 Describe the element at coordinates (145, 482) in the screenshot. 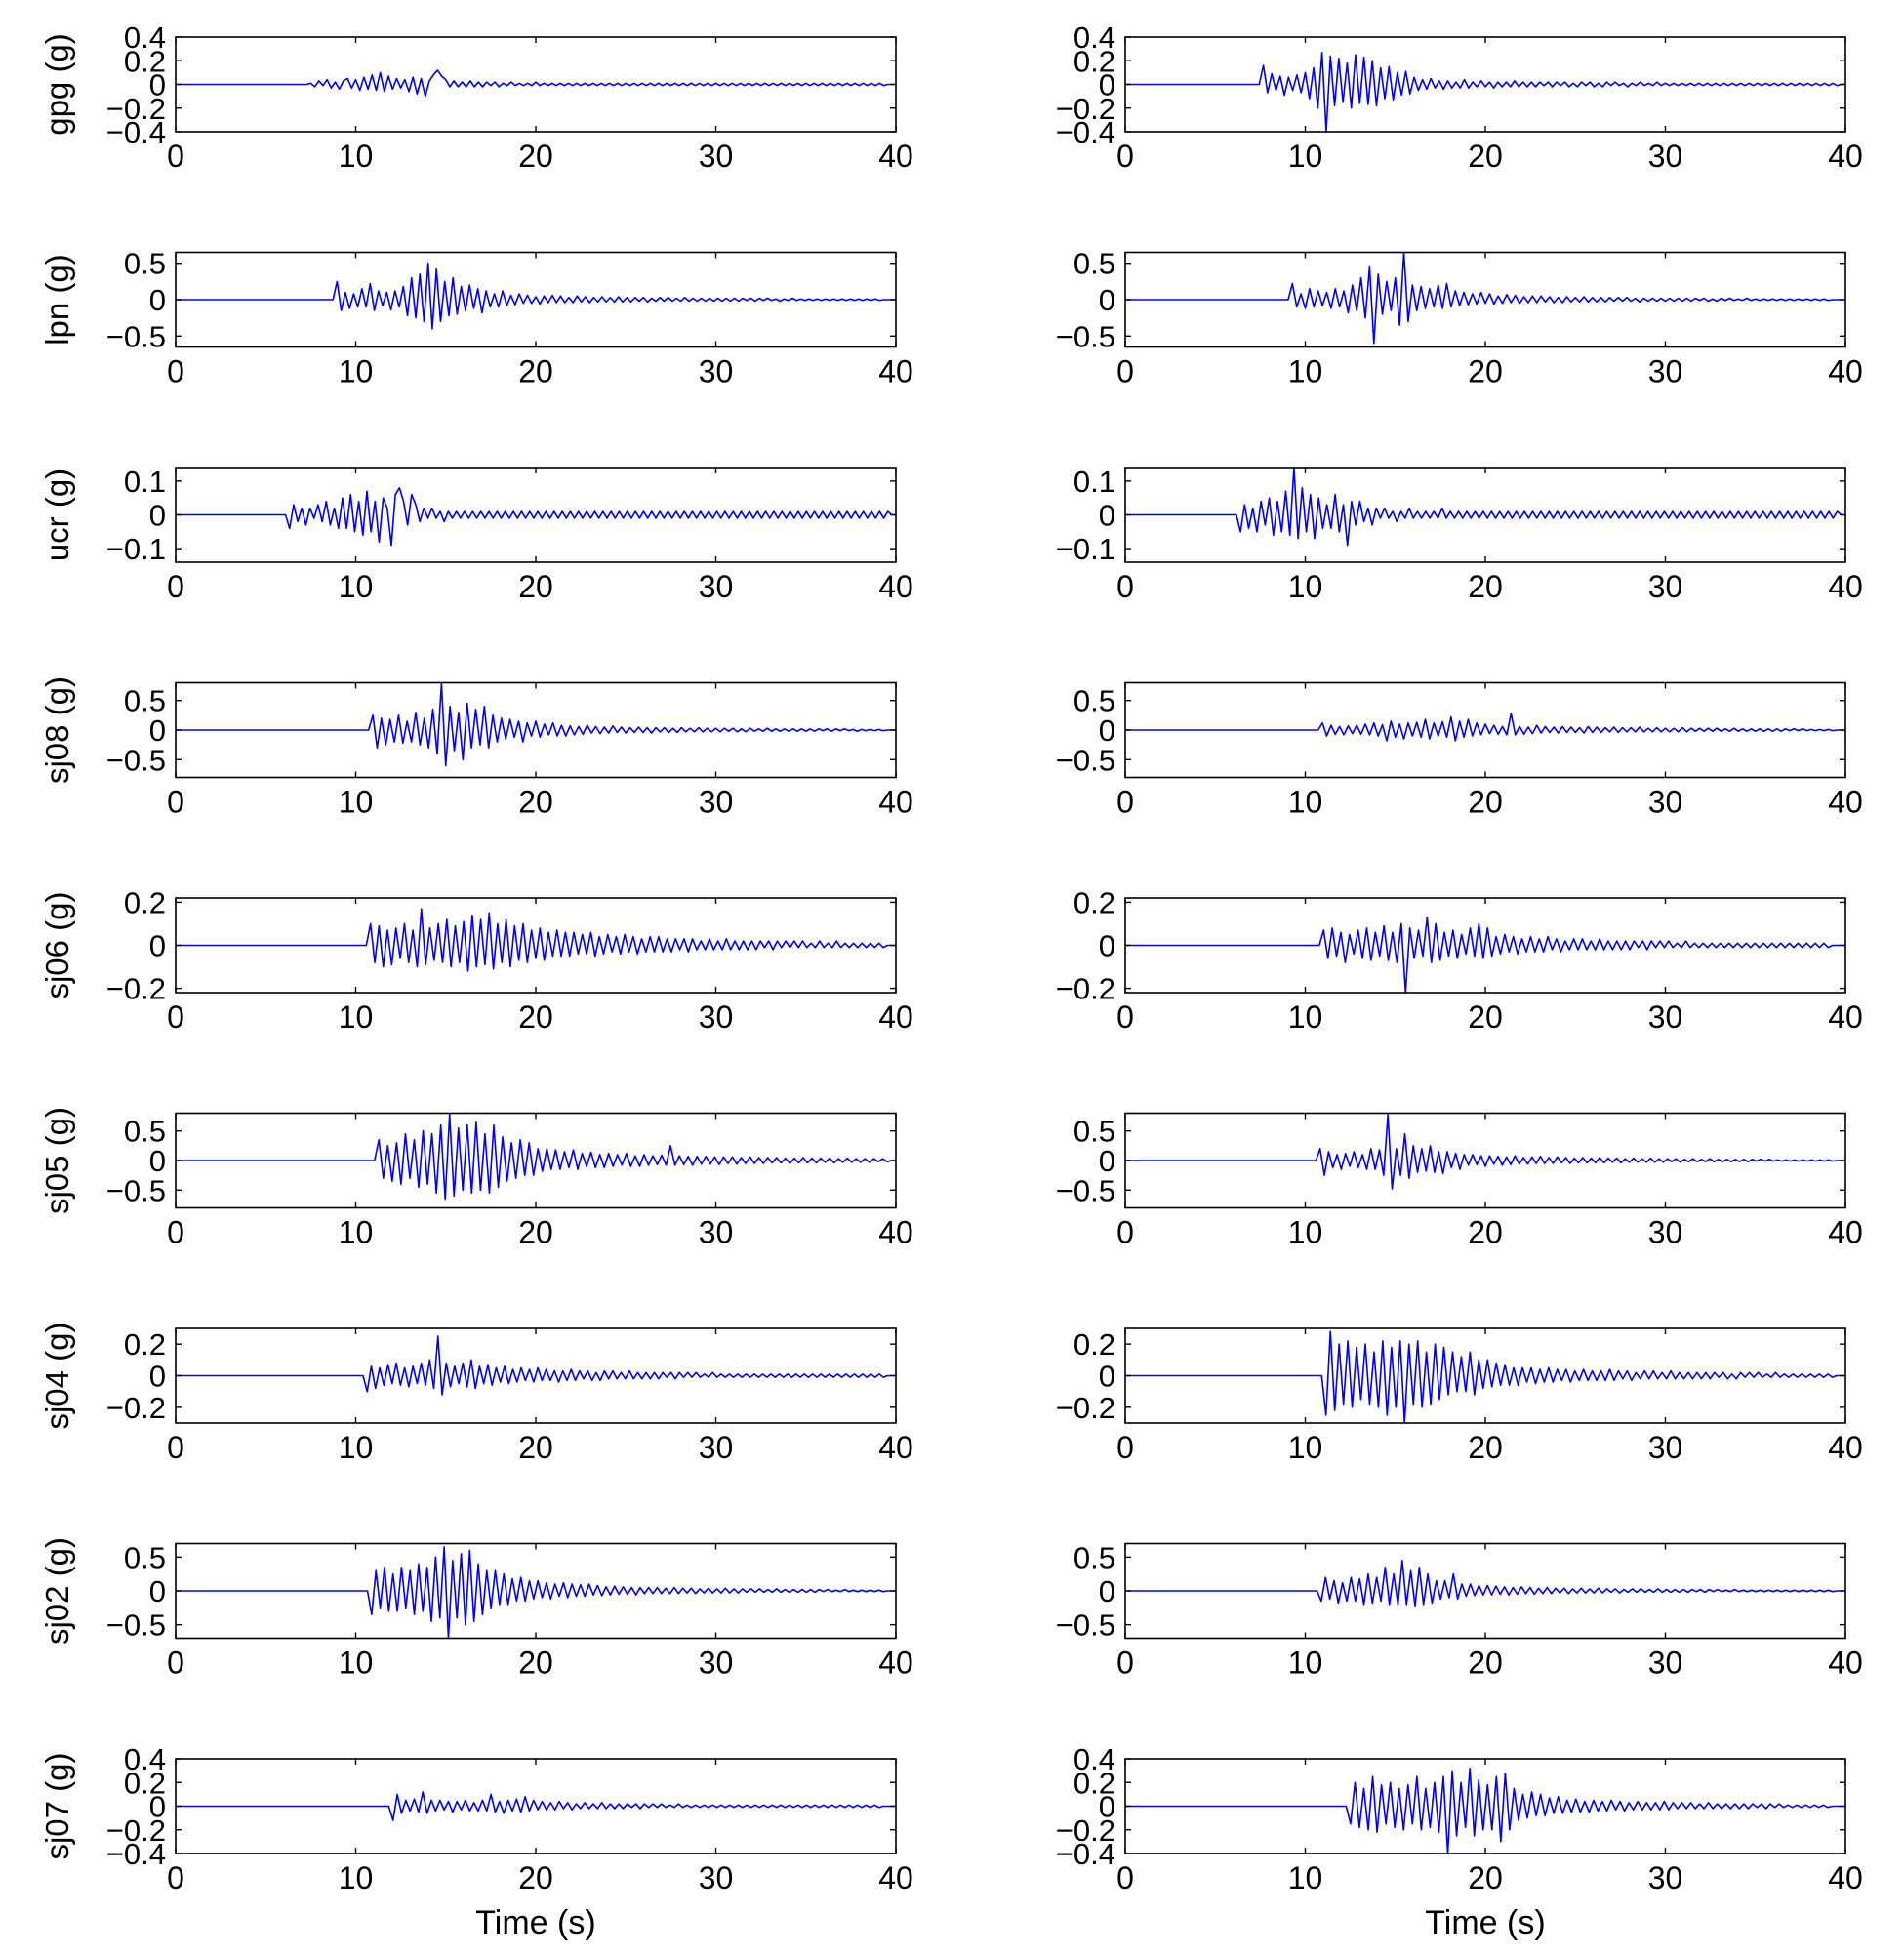

I see `y-tick-label: 0.1` at that location.